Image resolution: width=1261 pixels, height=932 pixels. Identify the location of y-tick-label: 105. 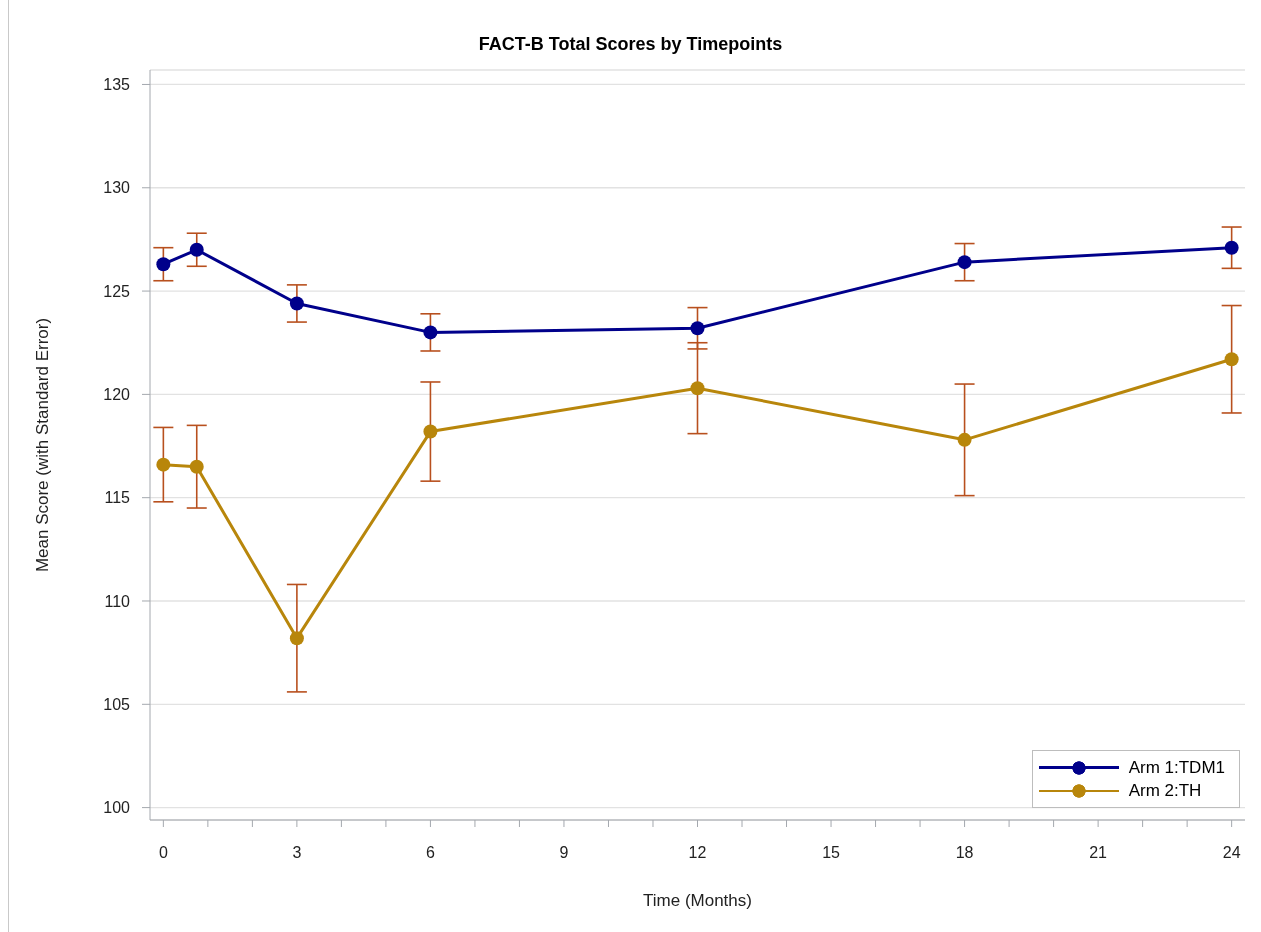
(117, 704).